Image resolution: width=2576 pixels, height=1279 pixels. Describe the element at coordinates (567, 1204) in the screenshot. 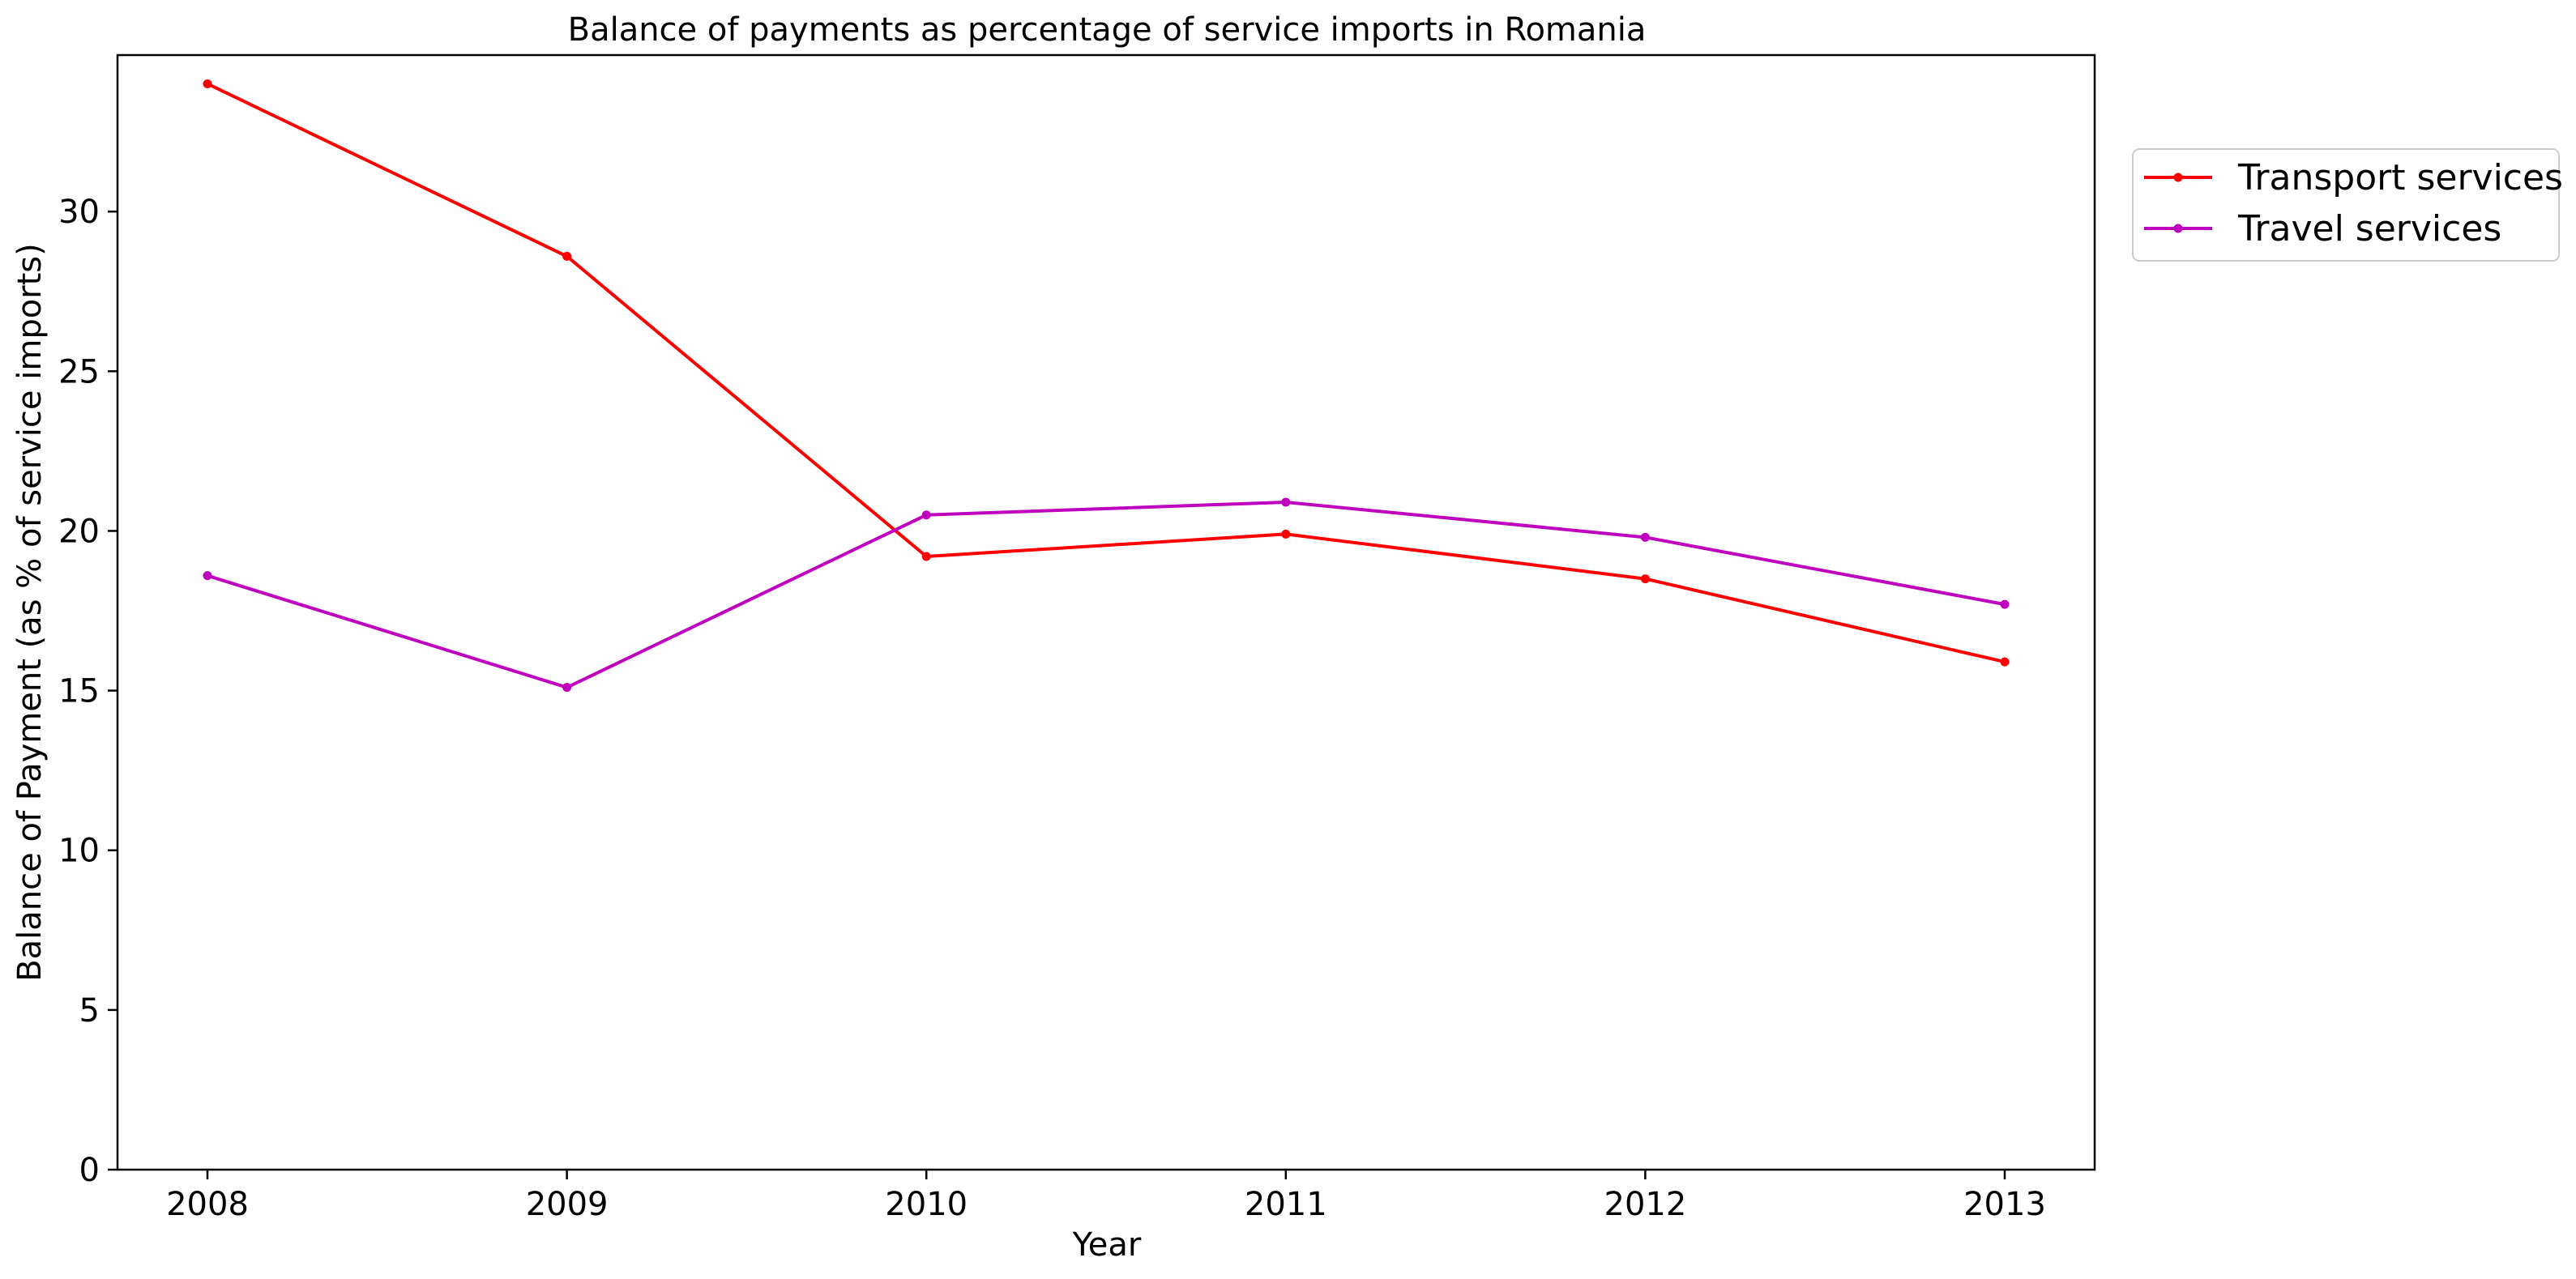

I see `x-tick-label: 2009` at that location.